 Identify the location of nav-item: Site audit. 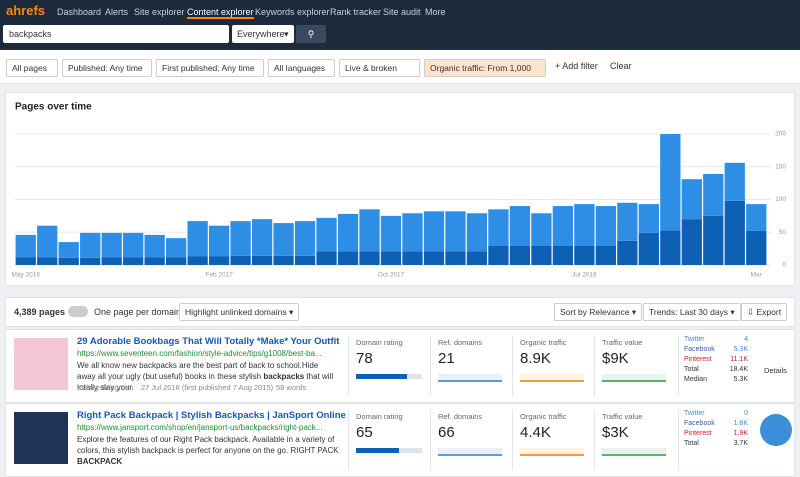
(402, 12).